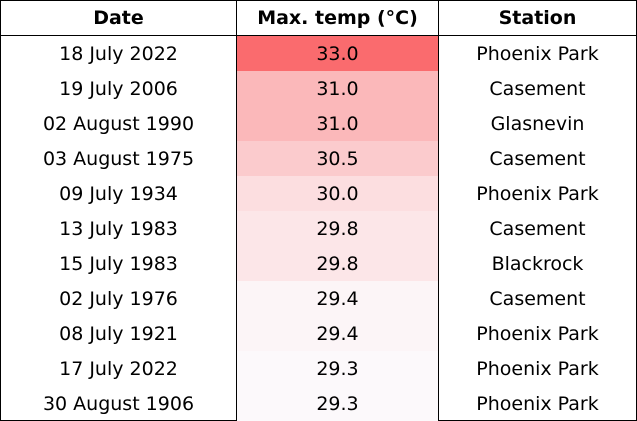 The width and height of the screenshot is (637, 421). I want to click on cell-date: 30 August 1906, so click(118, 403).